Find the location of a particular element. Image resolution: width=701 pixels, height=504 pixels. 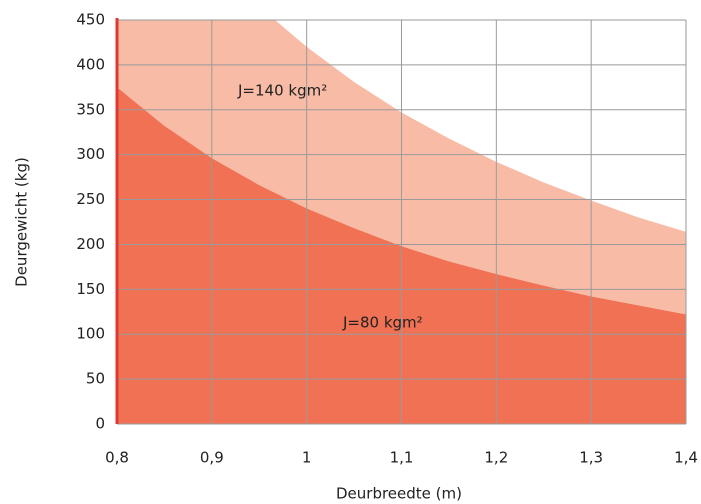

x-tick-label: 1 is located at coordinates (307, 458).